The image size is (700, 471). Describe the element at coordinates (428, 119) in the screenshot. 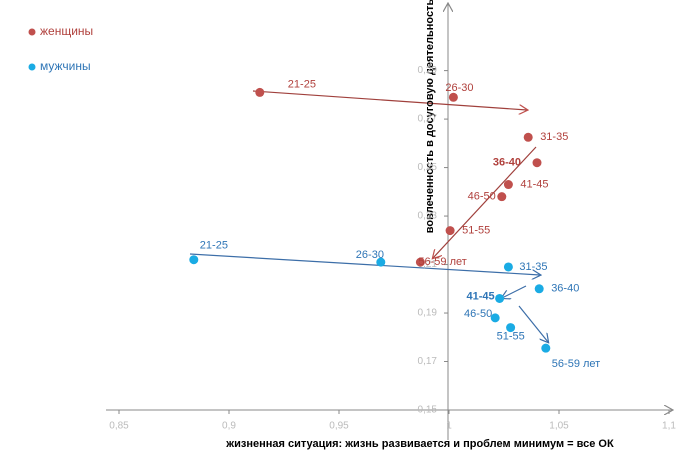

I see `y-tick-label: 0,27` at that location.